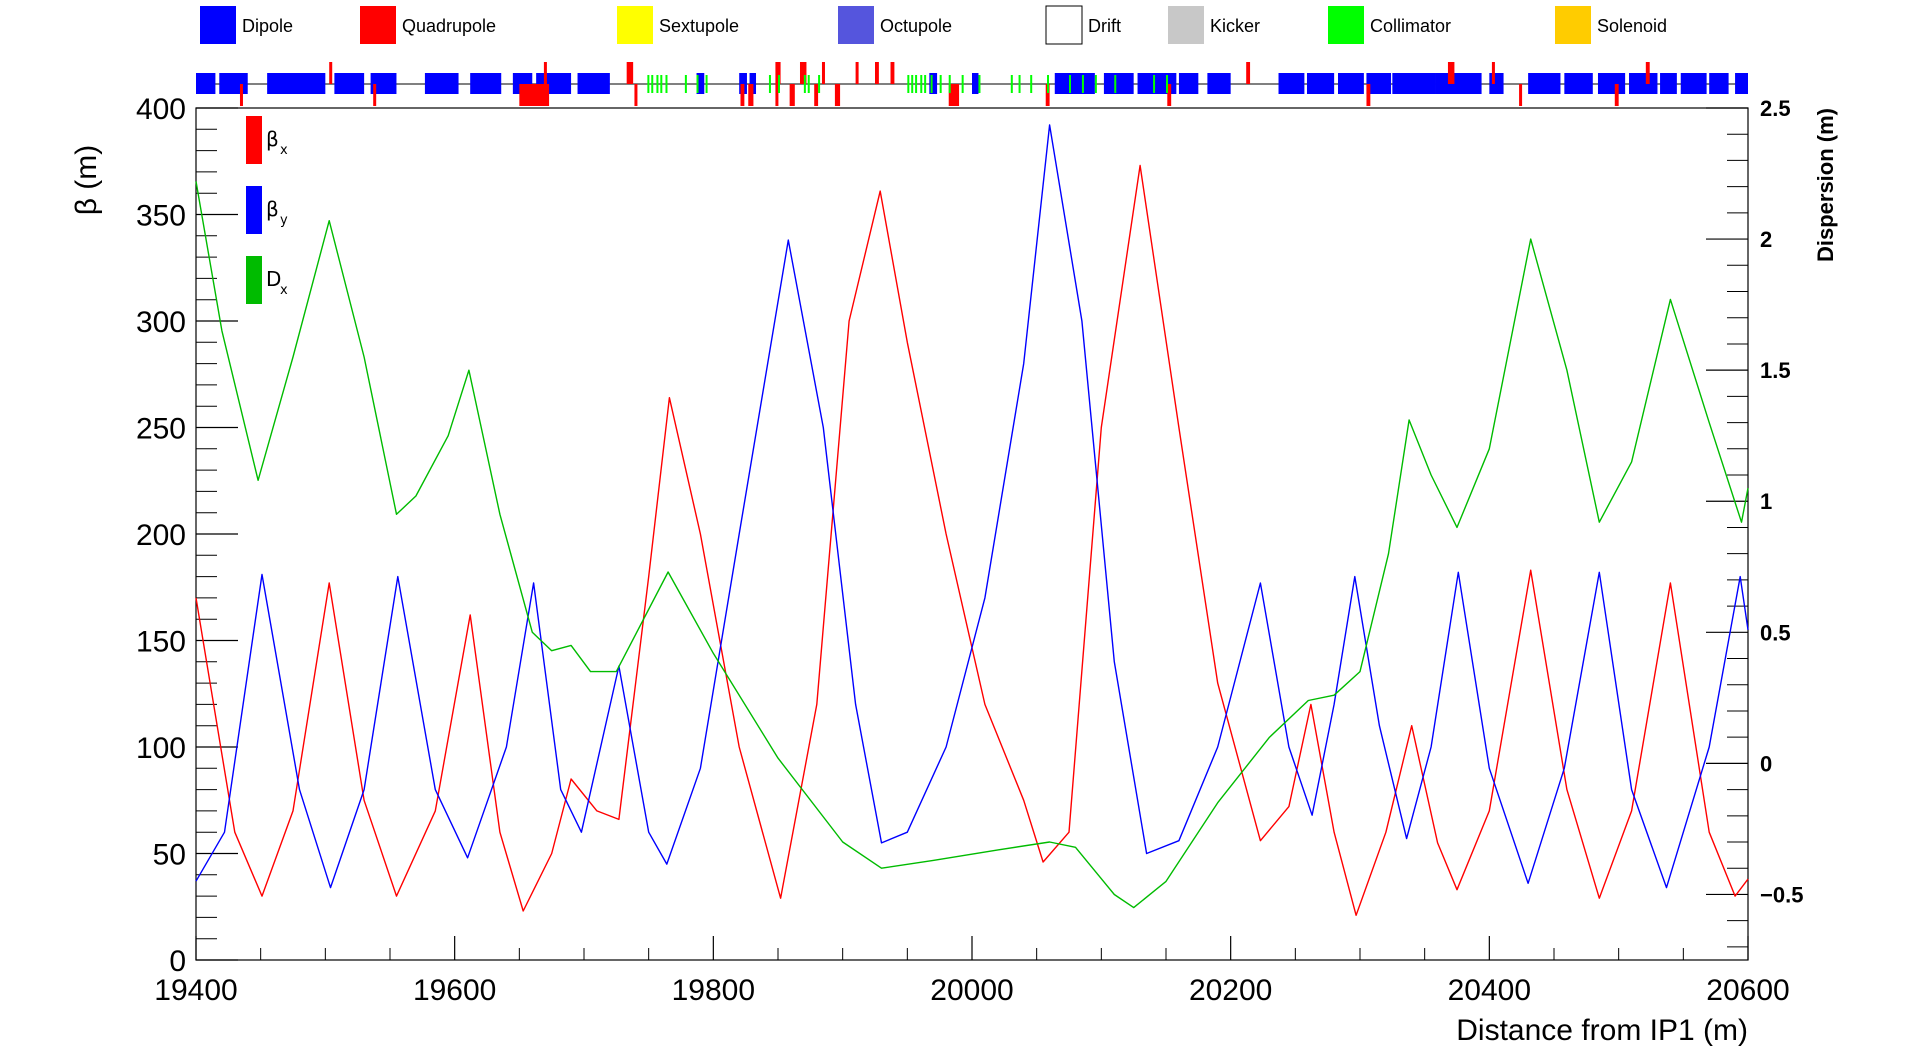  Describe the element at coordinates (1747, 990) in the screenshot. I see `x-tick-label: 20600` at that location.